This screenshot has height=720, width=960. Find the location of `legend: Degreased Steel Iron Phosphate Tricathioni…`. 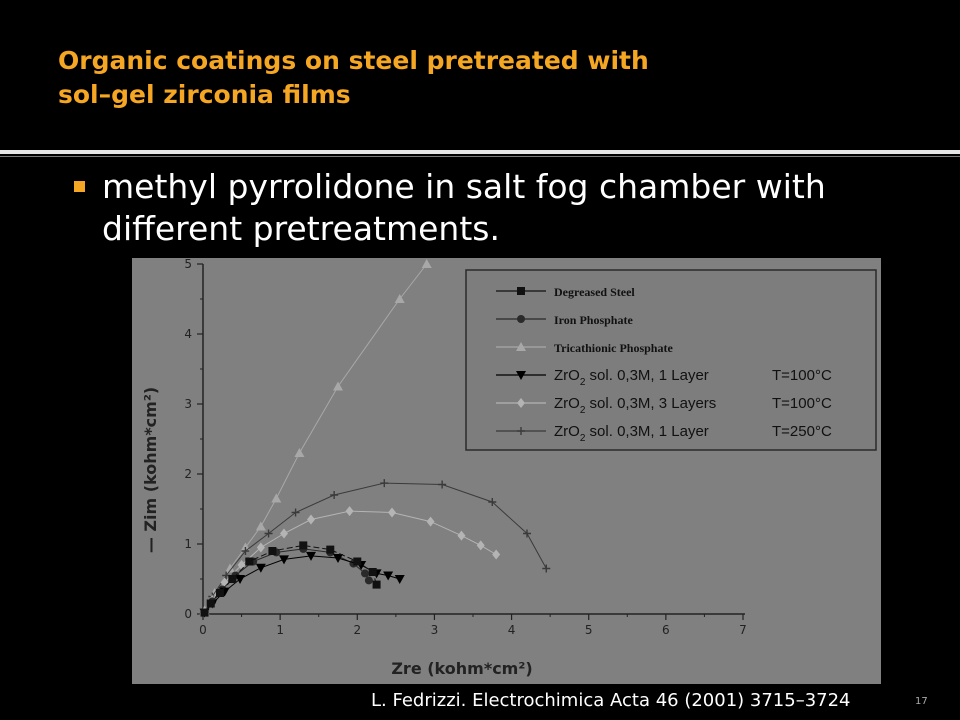

legend: Degreased Steel Iron Phosphate Tricathioni… is located at coordinates (671, 360).